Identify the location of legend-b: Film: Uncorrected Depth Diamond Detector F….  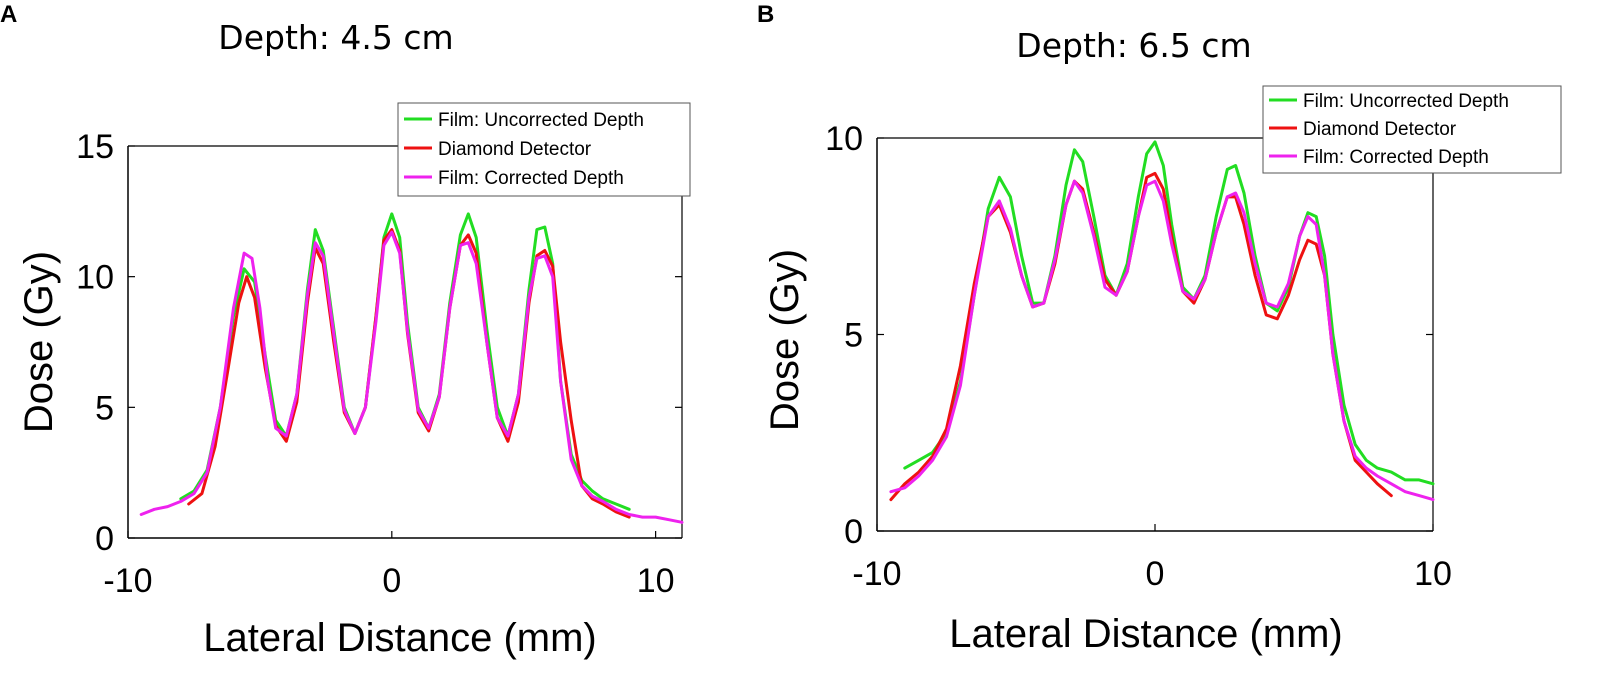
(1412, 129).